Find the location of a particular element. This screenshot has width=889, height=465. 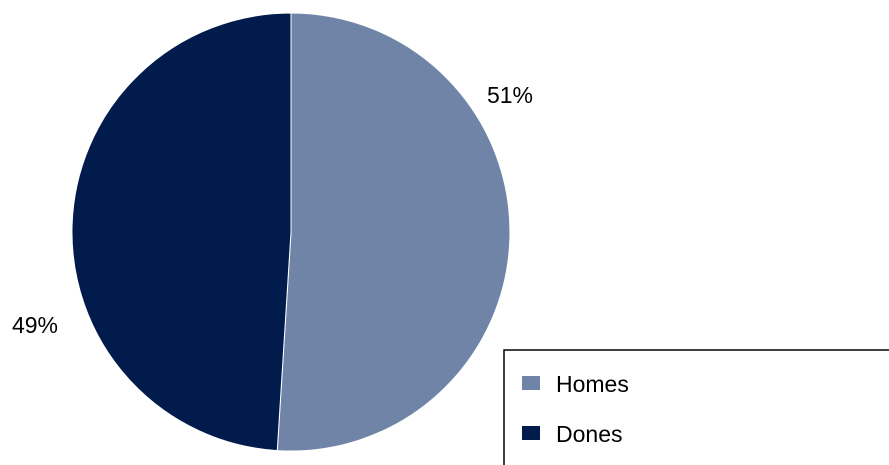

legend-label-dones: Dones is located at coordinates (589, 434).